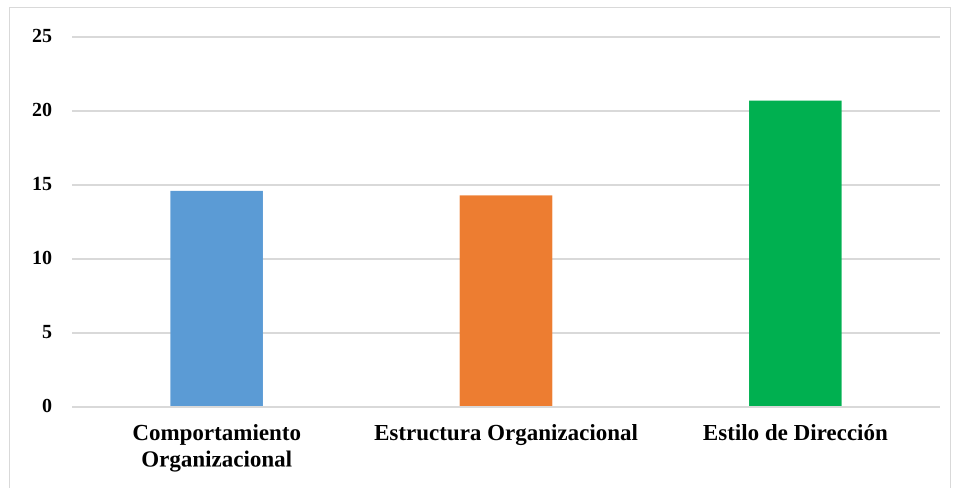 The image size is (957, 488). I want to click on y-tick-label: 10, so click(42, 258).